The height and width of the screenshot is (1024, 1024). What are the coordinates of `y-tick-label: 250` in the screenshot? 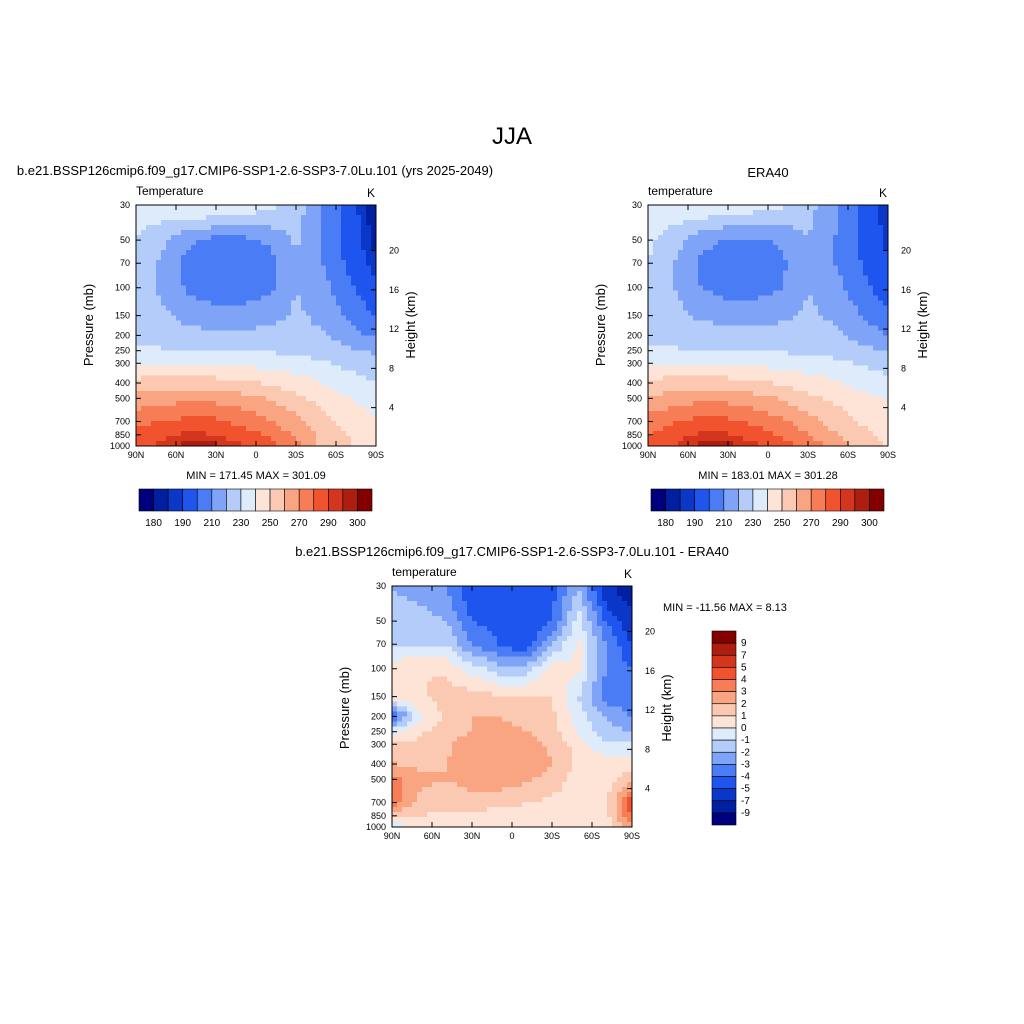 It's located at (634, 351).